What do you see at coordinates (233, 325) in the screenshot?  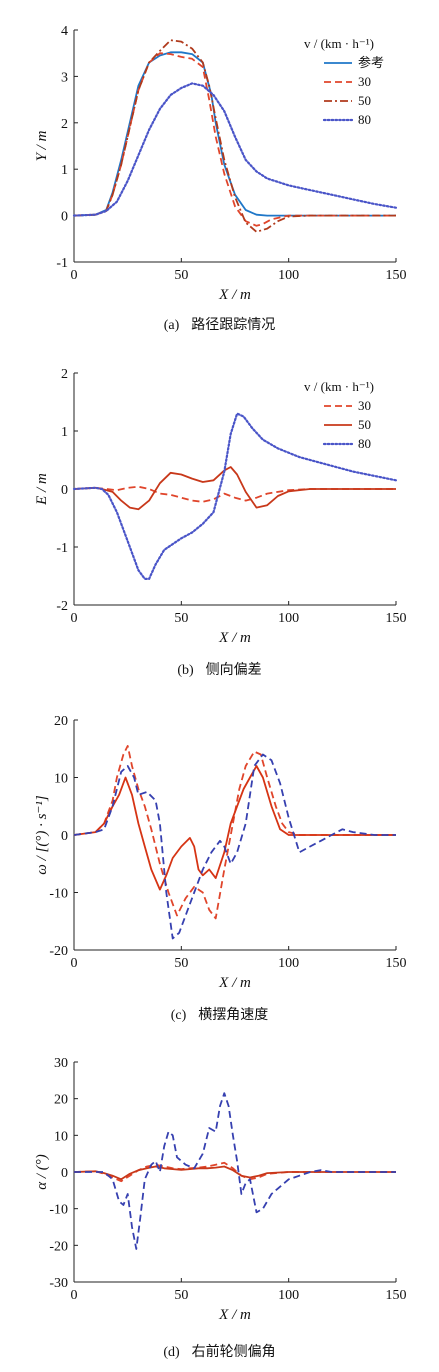 I see `caption-a-text: 路径跟踪情况` at bounding box center [233, 325].